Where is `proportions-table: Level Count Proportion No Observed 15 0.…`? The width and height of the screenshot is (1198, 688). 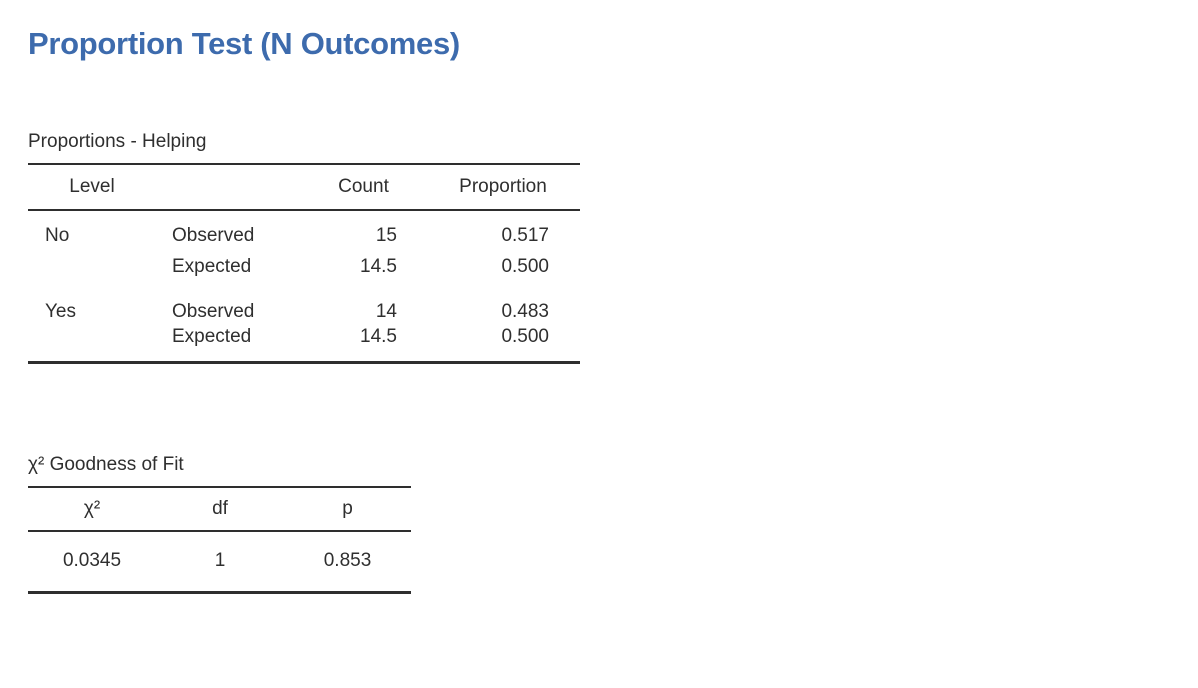
proportions-table: Level Count Proportion No Observed 15 0.… is located at coordinates (304, 263).